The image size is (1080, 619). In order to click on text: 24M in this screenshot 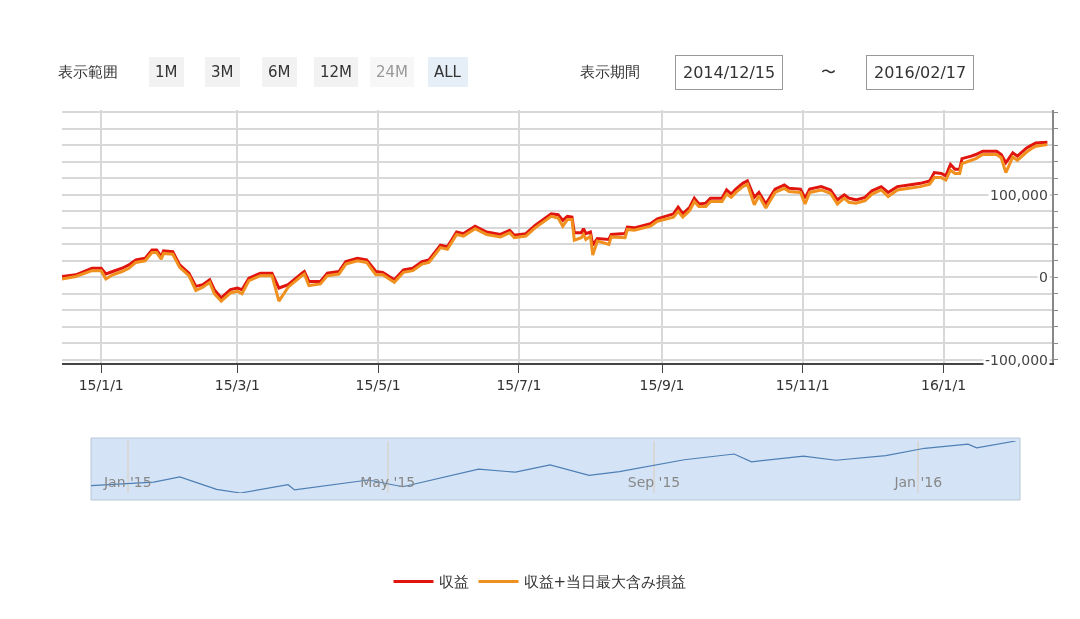, I will do `click(392, 72)`.